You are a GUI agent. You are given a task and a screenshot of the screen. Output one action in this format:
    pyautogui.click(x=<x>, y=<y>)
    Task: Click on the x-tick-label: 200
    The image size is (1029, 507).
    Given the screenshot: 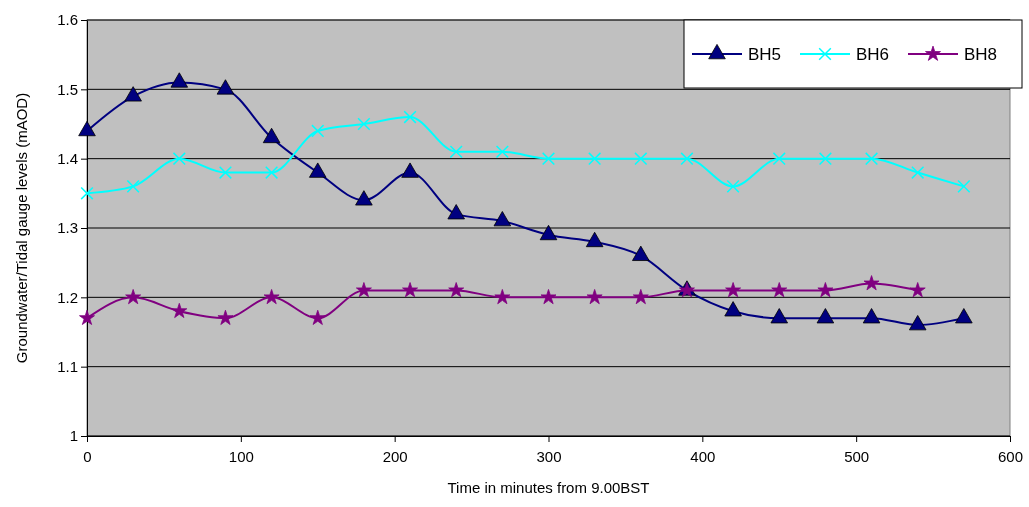 What is the action you would take?
    pyautogui.click(x=395, y=456)
    